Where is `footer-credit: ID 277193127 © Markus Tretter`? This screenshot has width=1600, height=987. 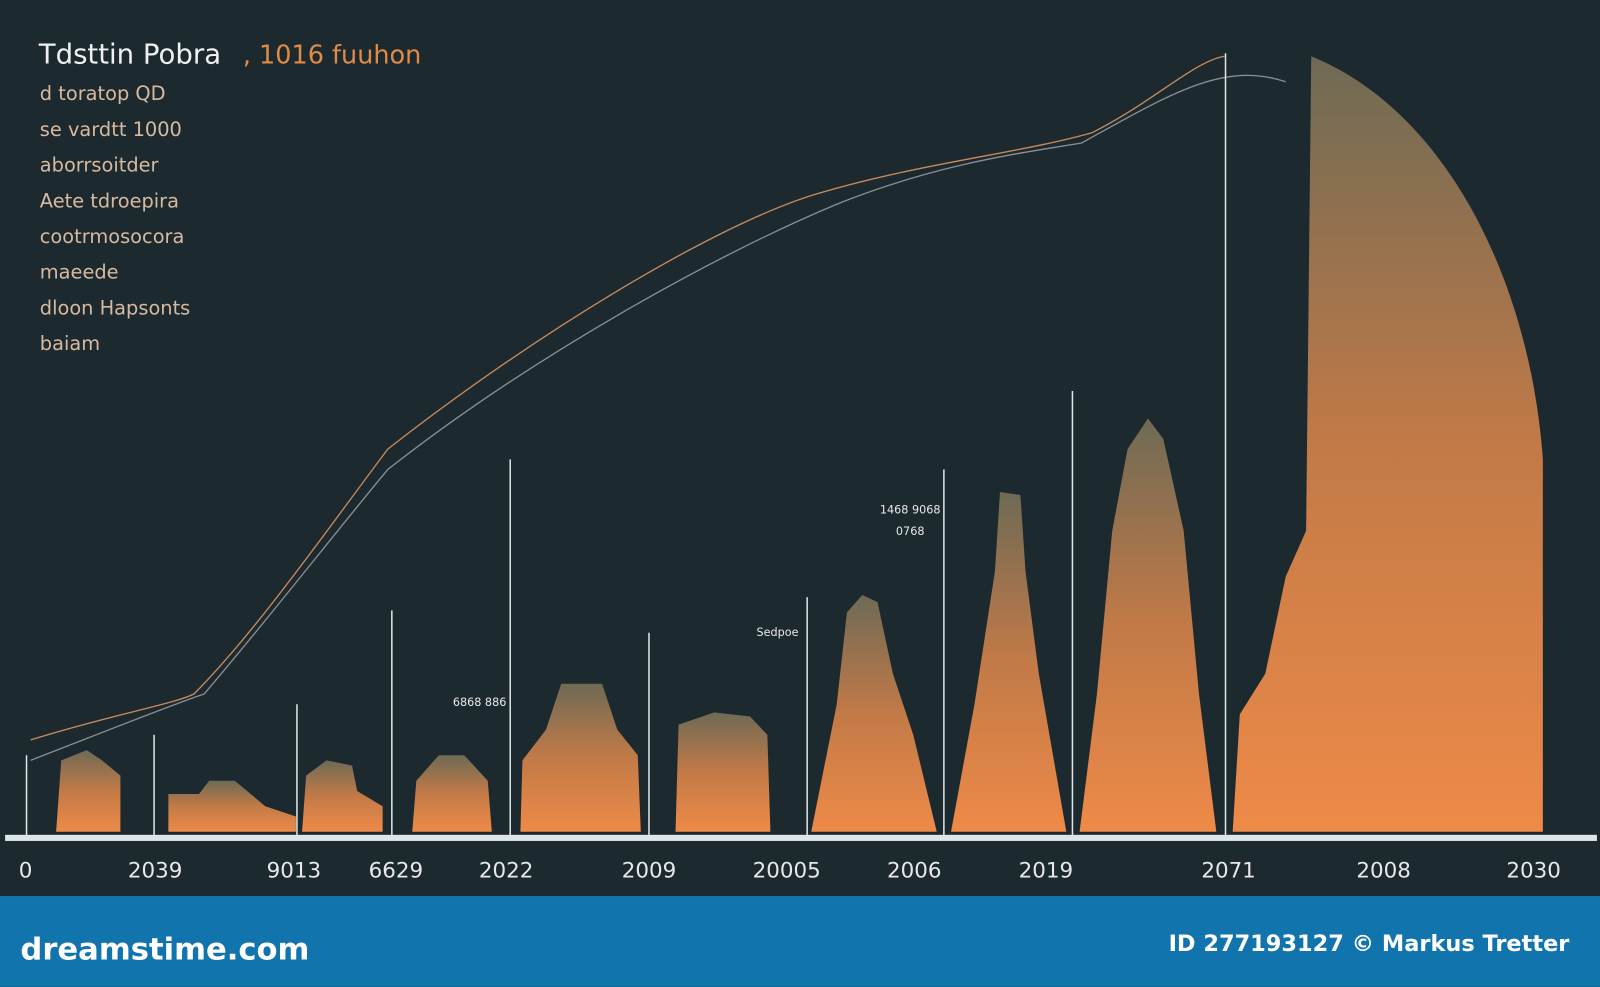
footer-credit: ID 277193127 © Markus Tretter is located at coordinates (1369, 944).